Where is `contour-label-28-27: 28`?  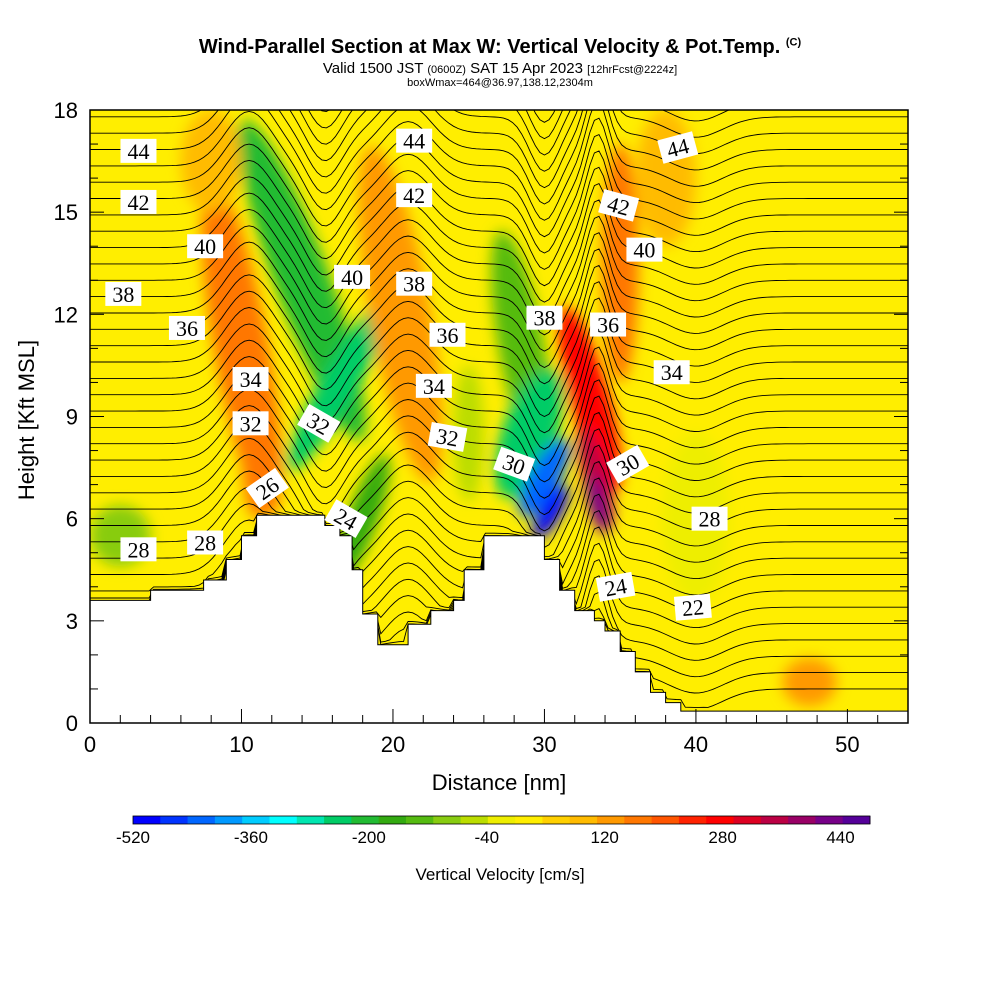 contour-label-28-27: 28 is located at coordinates (709, 519).